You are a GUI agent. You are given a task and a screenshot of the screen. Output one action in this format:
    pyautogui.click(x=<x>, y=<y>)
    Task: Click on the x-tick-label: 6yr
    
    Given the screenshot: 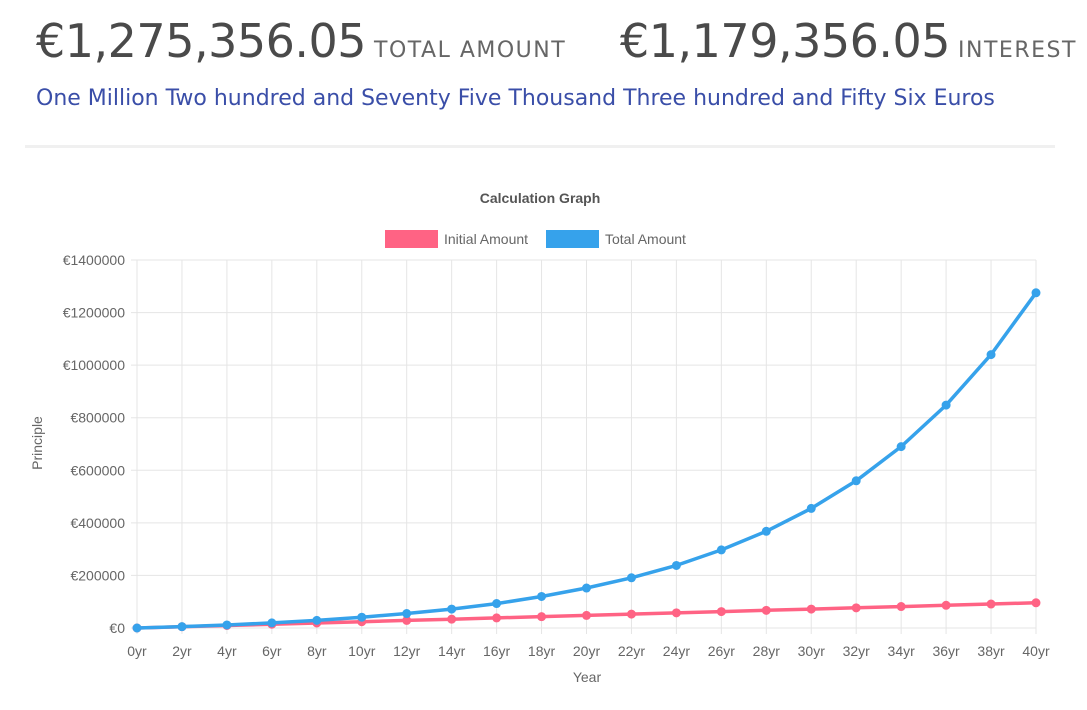 What is the action you would take?
    pyautogui.click(x=272, y=651)
    